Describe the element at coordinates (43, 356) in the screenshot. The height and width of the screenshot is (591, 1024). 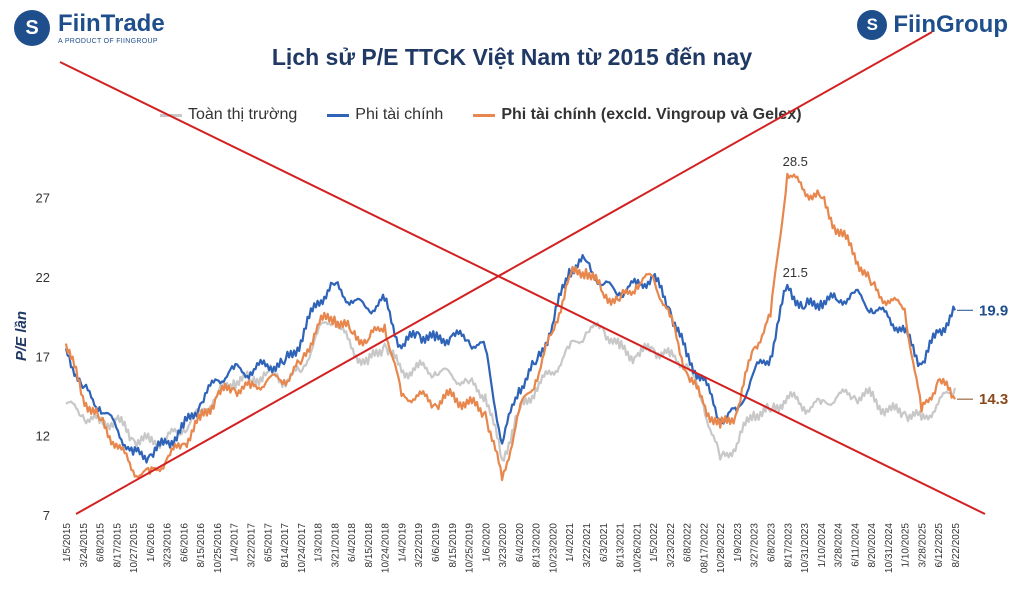
I see `y-tick-label: 17` at that location.